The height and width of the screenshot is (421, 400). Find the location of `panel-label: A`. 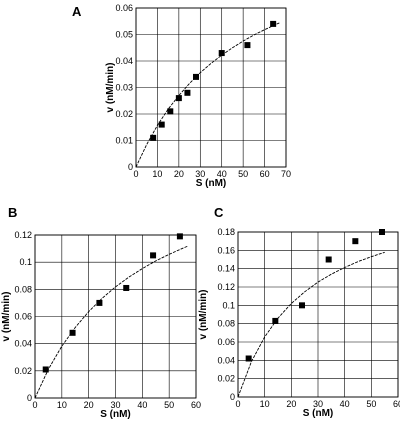

panel-label: A is located at coordinates (77, 11).